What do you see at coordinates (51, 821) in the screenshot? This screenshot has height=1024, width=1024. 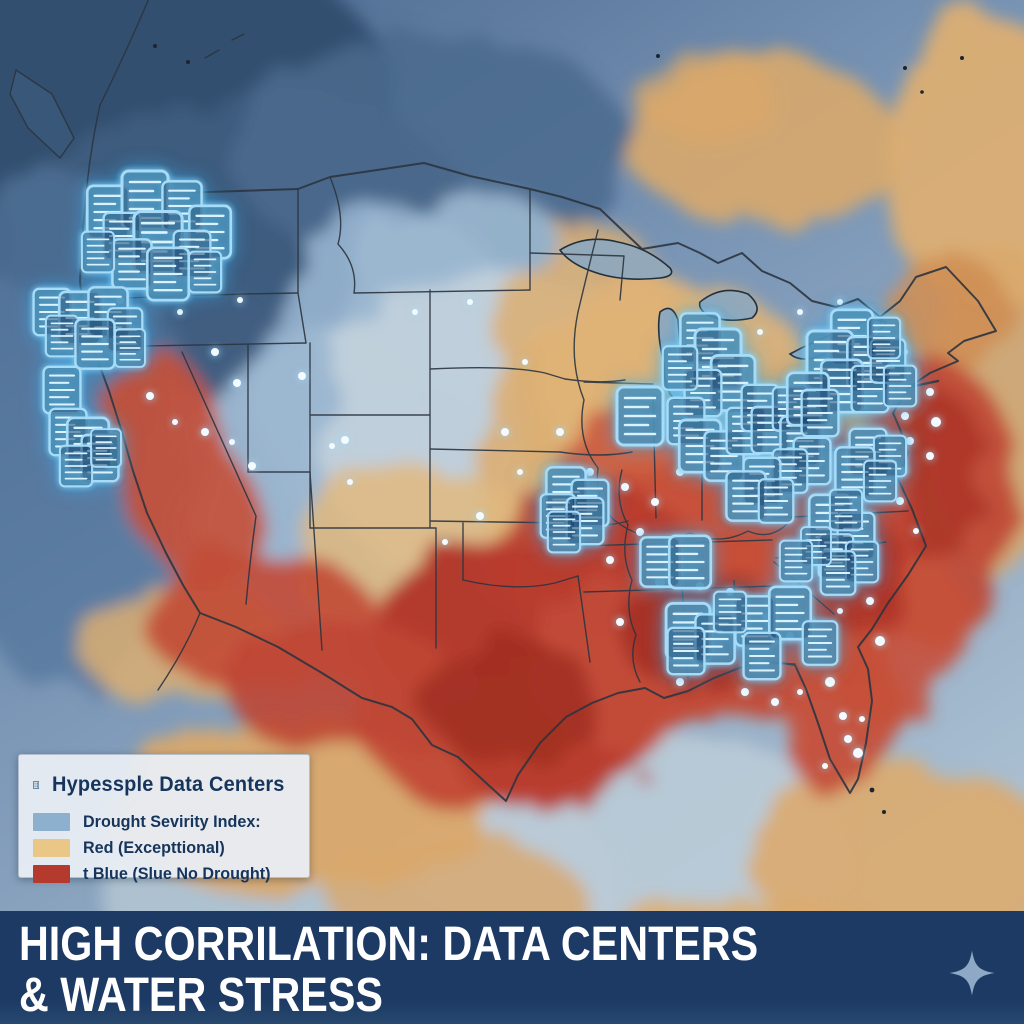 I see `legend-swatch-blue` at bounding box center [51, 821].